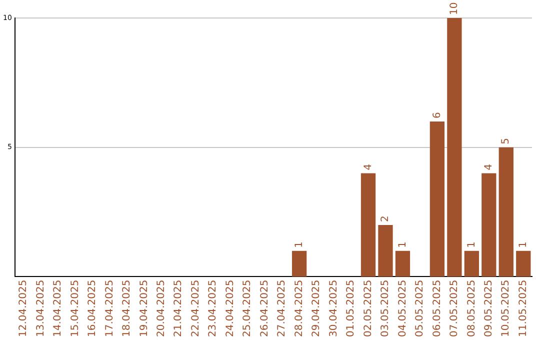 The height and width of the screenshot is (340, 540). What do you see at coordinates (196, 309) in the screenshot?
I see `x-tick-label: 22.04.2025` at bounding box center [196, 309].